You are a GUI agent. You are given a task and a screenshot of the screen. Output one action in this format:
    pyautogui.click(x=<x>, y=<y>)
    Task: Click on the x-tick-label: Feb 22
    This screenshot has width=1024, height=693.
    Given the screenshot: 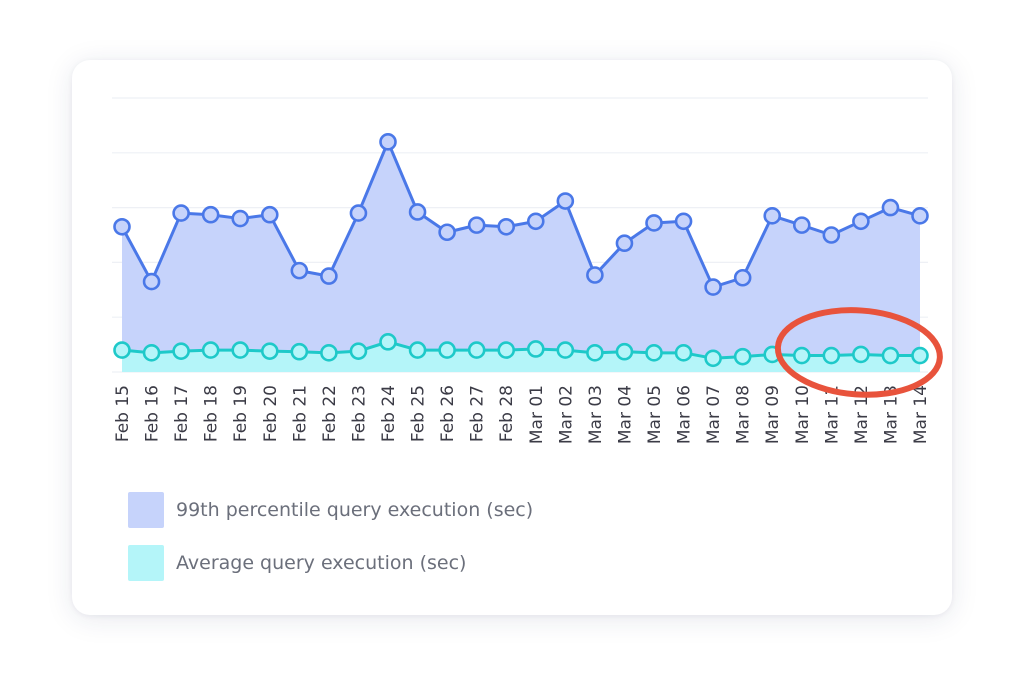 What is the action you would take?
    pyautogui.click(x=330, y=413)
    